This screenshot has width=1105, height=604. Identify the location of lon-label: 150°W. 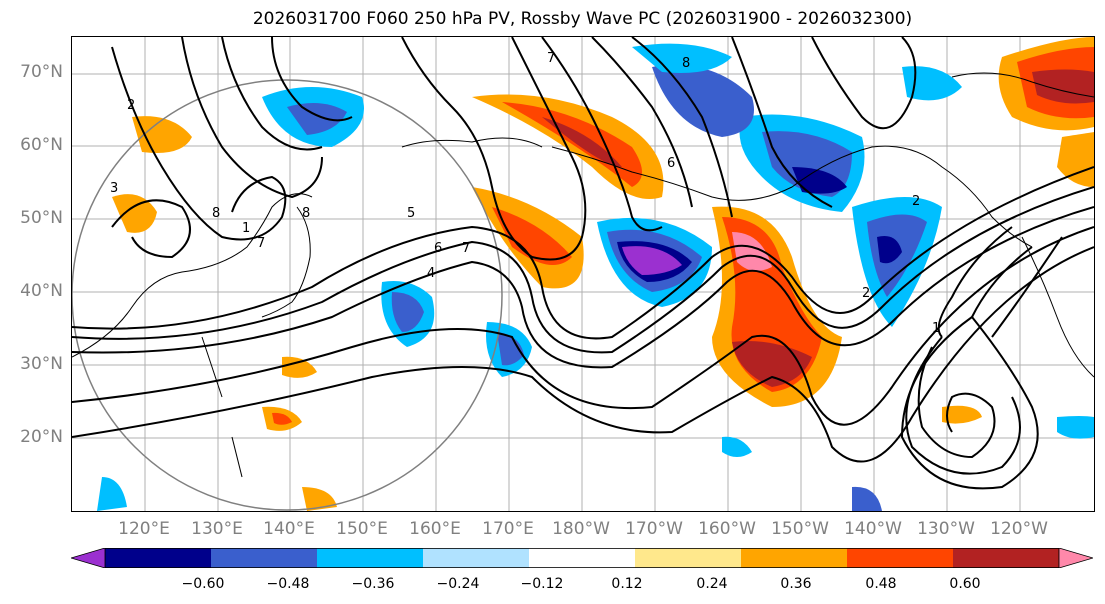
(800, 529).